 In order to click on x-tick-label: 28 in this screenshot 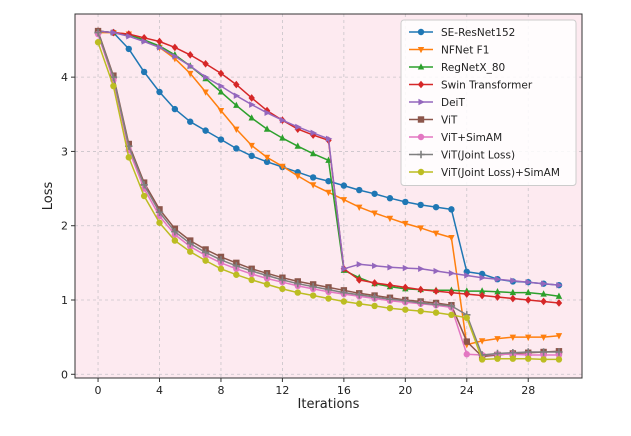, I will do `click(528, 390)`.